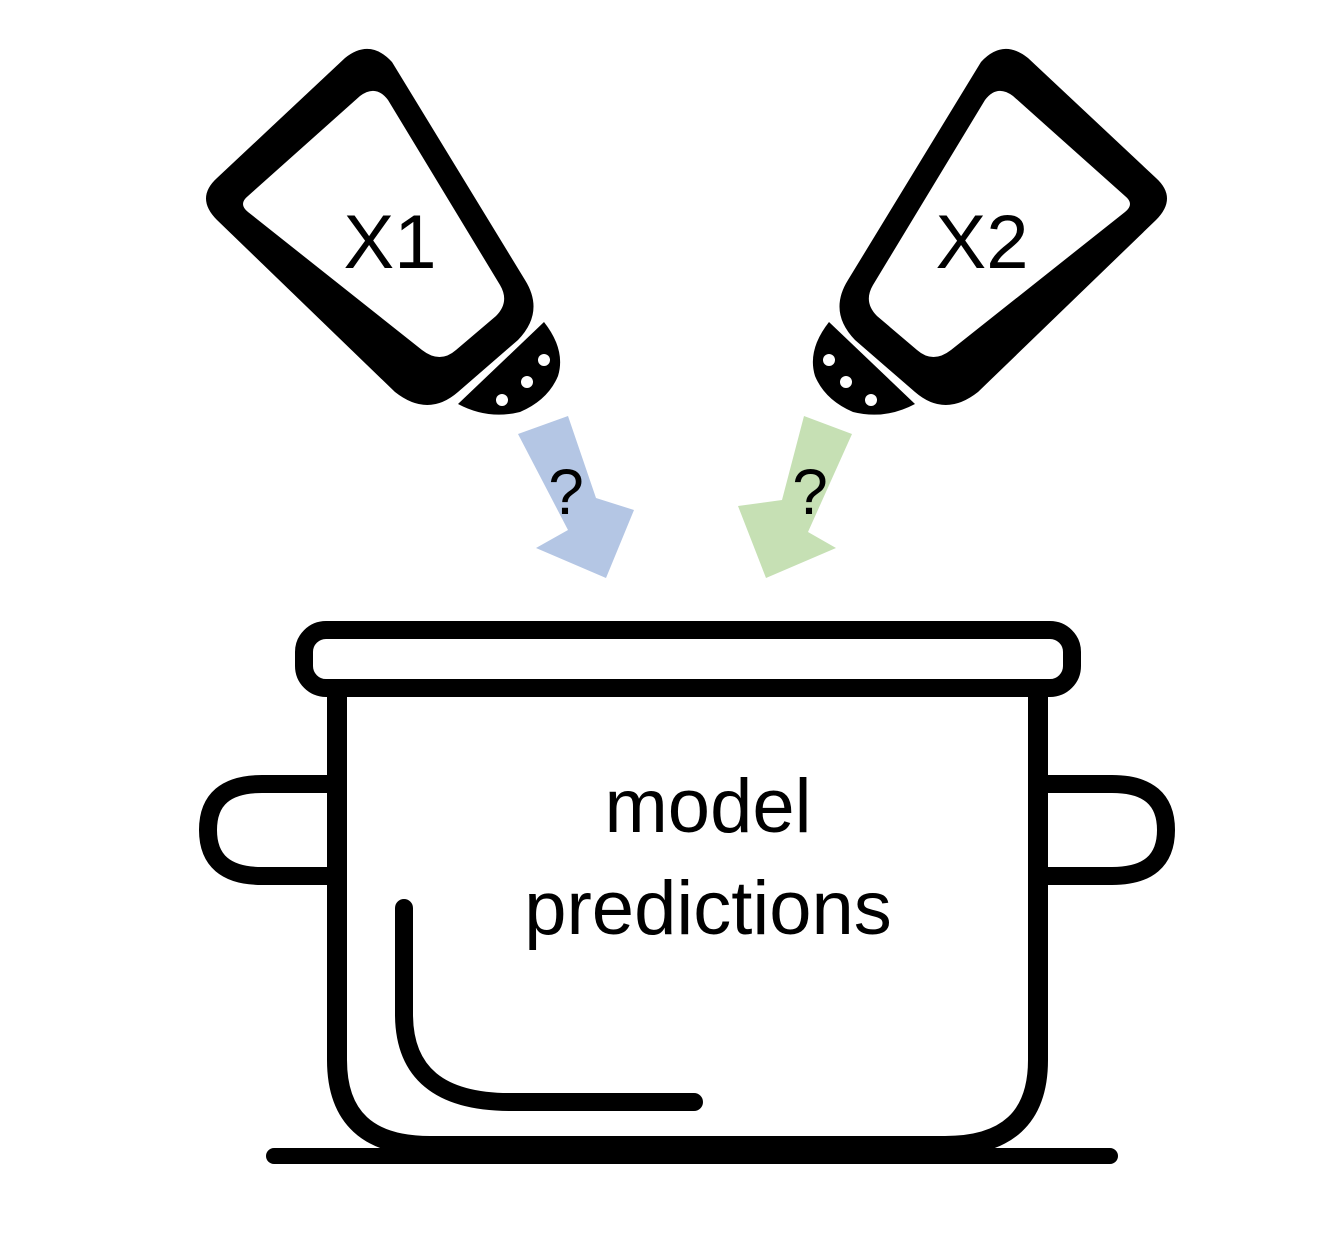  Describe the element at coordinates (688, 659) in the screenshot. I see `pot-lid` at that location.